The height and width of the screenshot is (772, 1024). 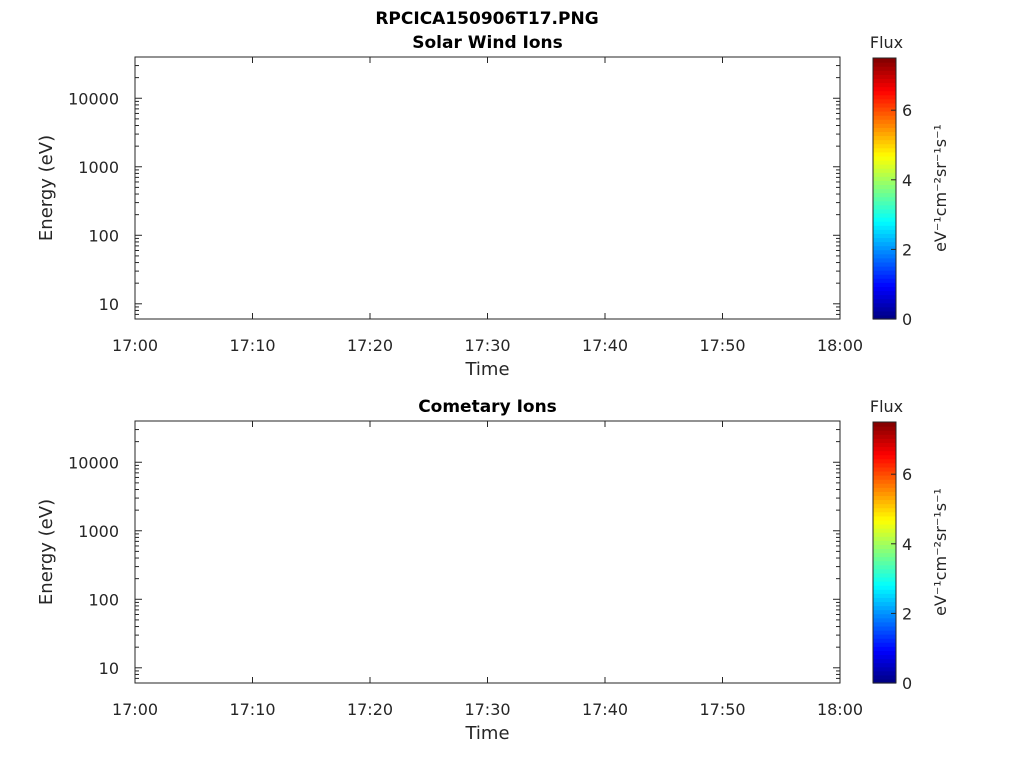 I want to click on panel-title: Solar Wind Ions, so click(x=487, y=43).